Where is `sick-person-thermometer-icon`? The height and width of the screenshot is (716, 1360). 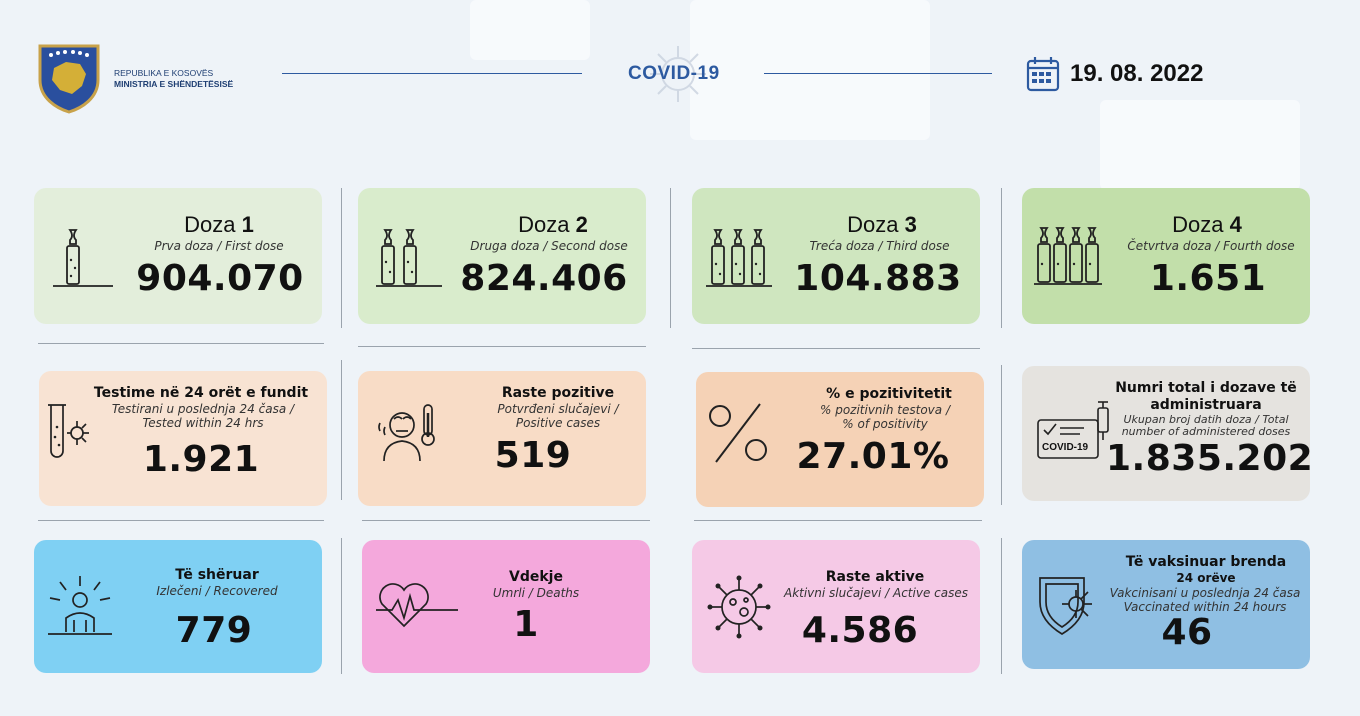 sick-person-thermometer-icon is located at coordinates (406, 433).